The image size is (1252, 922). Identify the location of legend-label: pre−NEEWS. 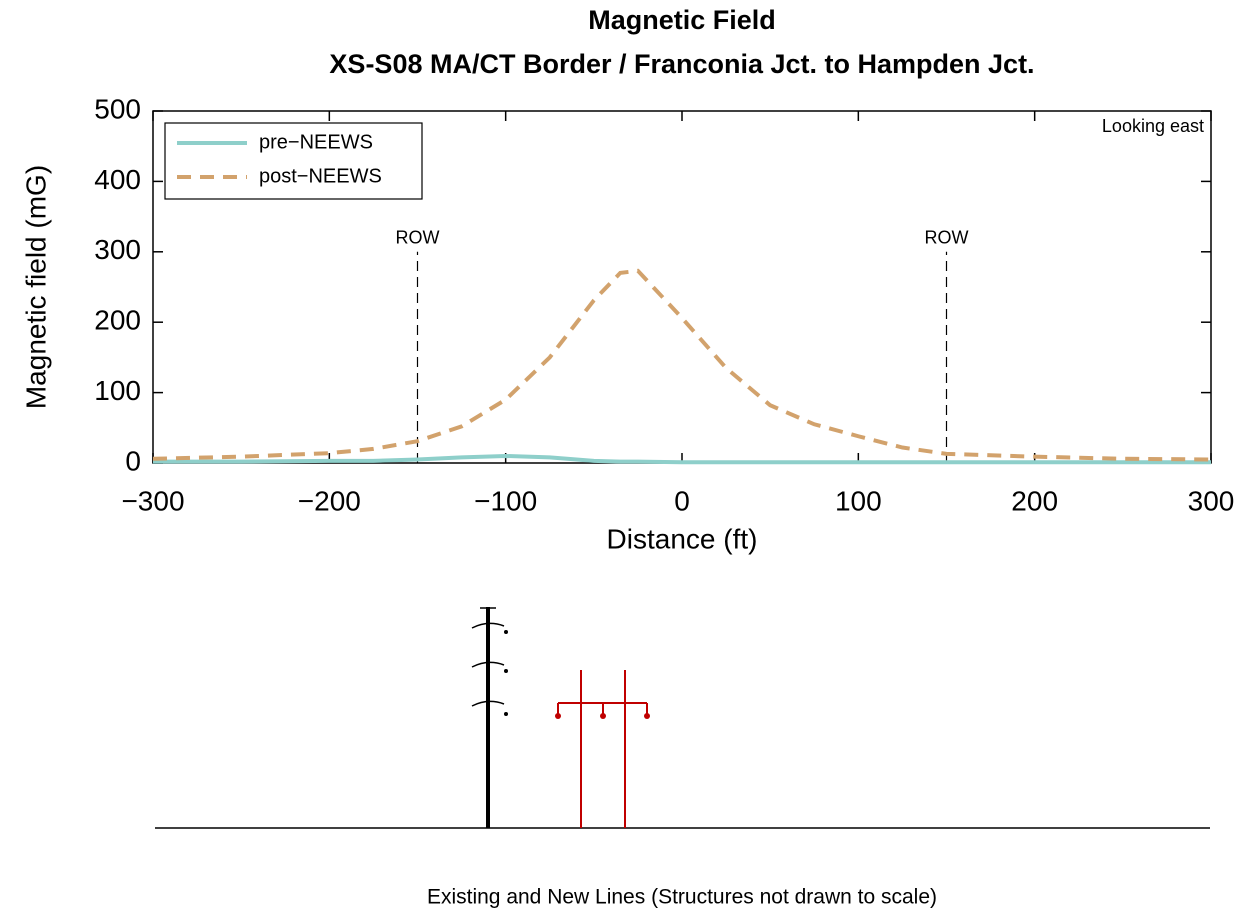
(316, 142).